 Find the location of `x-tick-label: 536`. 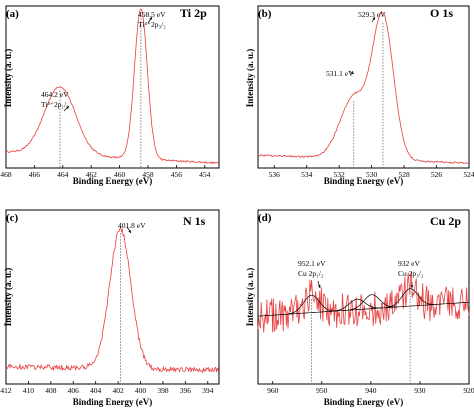

x-tick-label: 536 is located at coordinates (275, 174).